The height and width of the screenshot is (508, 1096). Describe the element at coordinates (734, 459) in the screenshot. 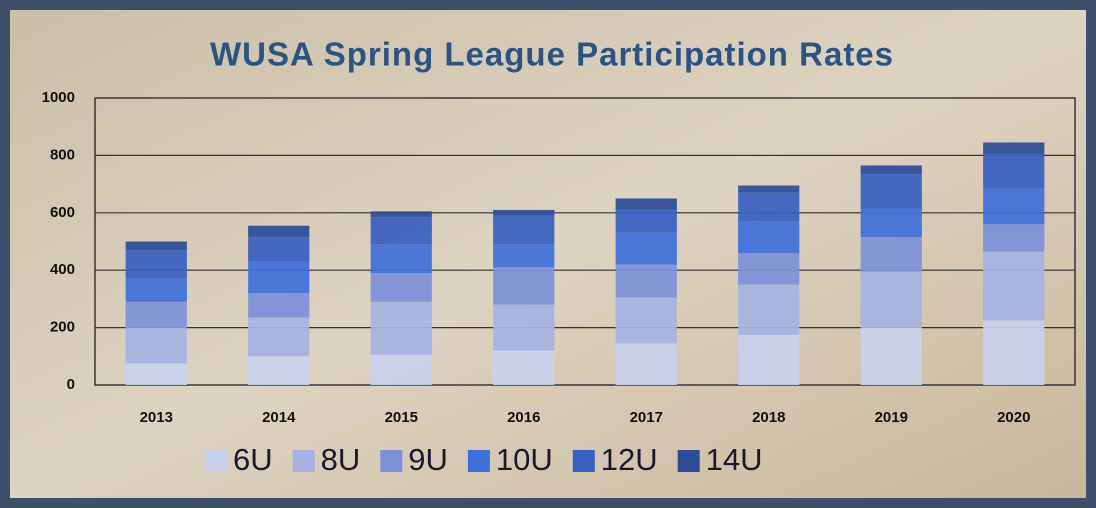

I see `legend-label: 14U` at that location.